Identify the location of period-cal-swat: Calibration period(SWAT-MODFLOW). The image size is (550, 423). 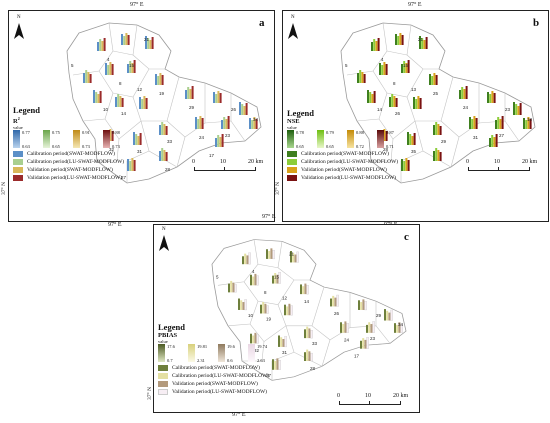
(238, 368).